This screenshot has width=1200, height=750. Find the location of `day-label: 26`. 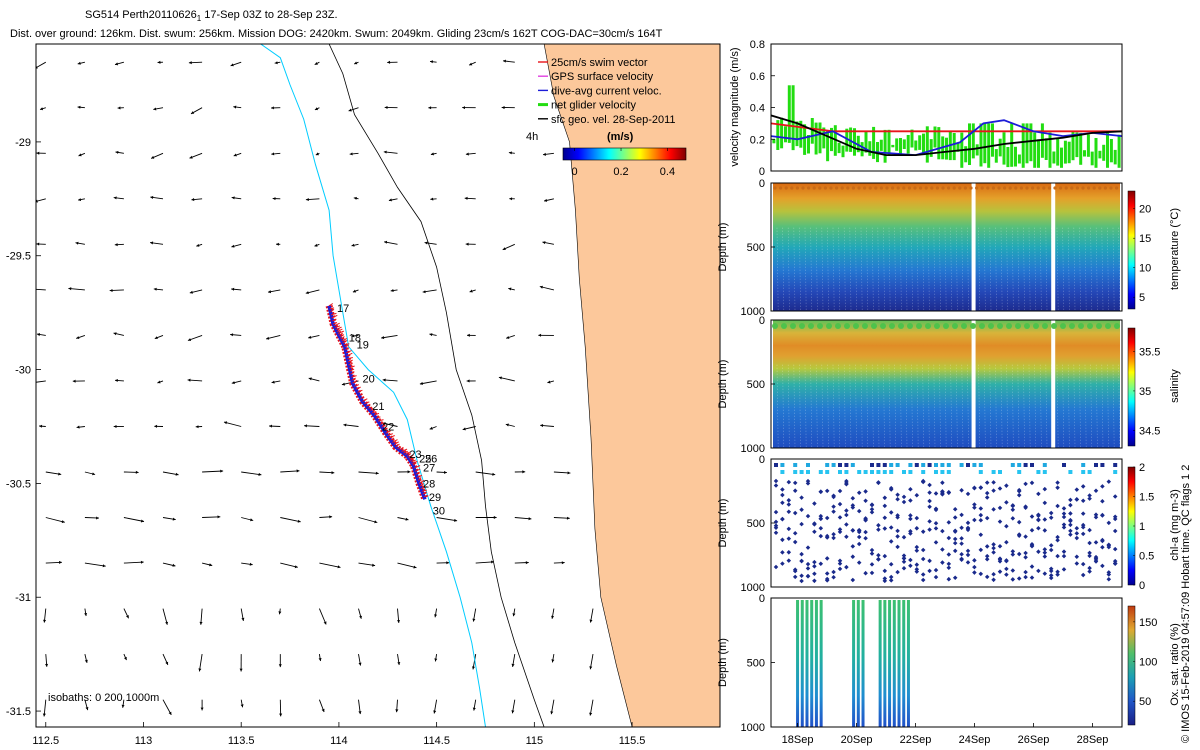

day-label: 26 is located at coordinates (431, 459).